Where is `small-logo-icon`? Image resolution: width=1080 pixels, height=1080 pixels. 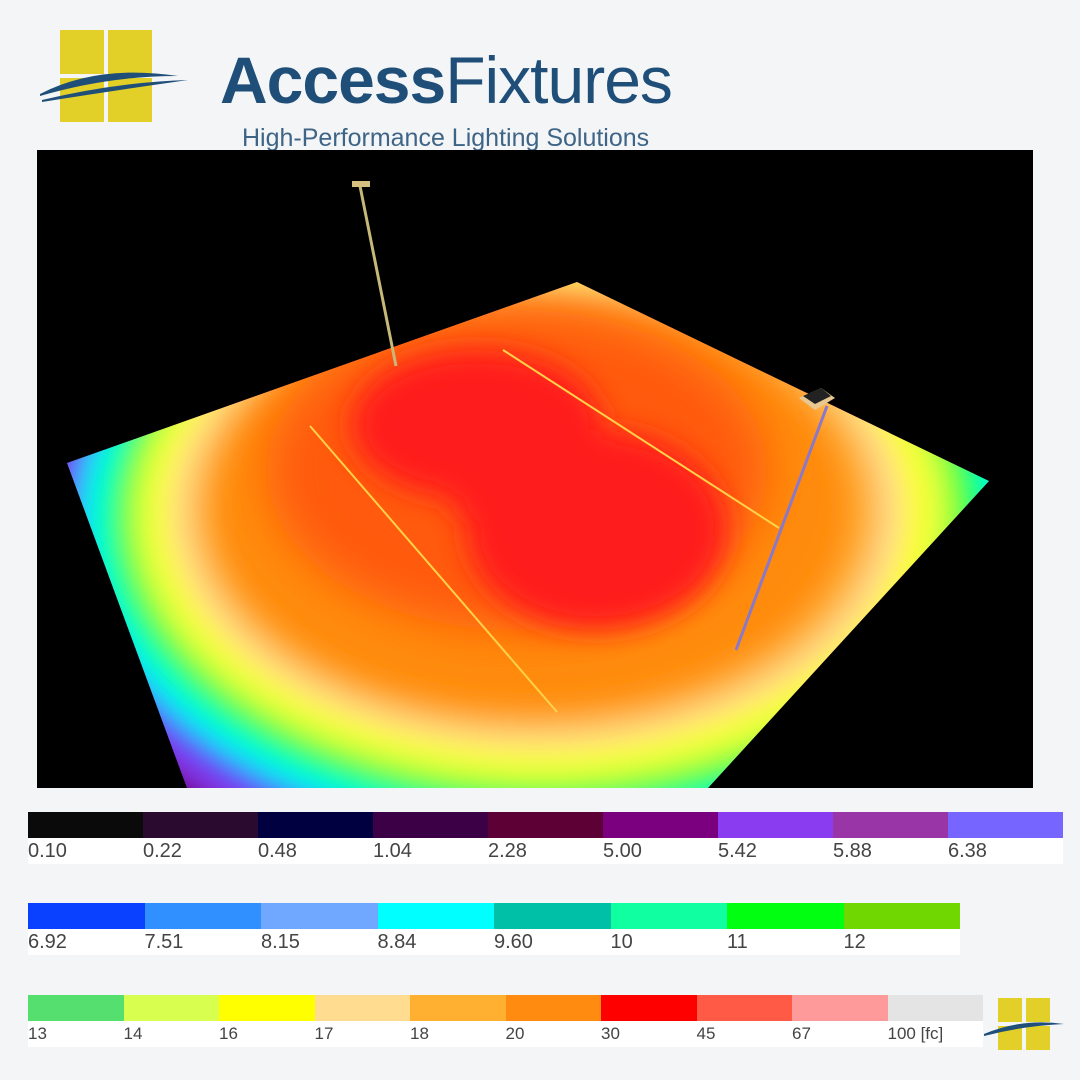
small-logo-icon is located at coordinates (1024, 1024).